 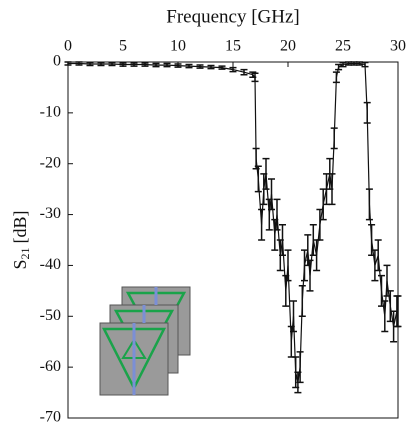 What do you see at coordinates (343, 46) in the screenshot?
I see `x-tick-label: 25` at bounding box center [343, 46].